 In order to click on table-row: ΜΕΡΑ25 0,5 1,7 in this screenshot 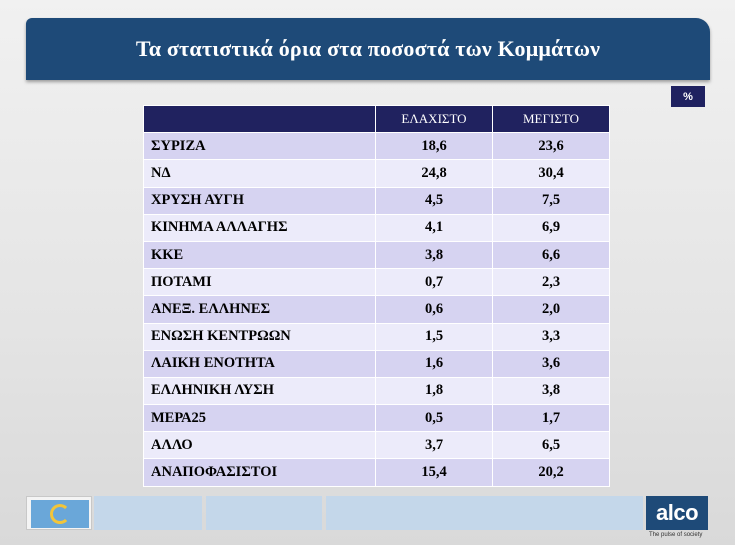, I will do `click(376, 418)`.